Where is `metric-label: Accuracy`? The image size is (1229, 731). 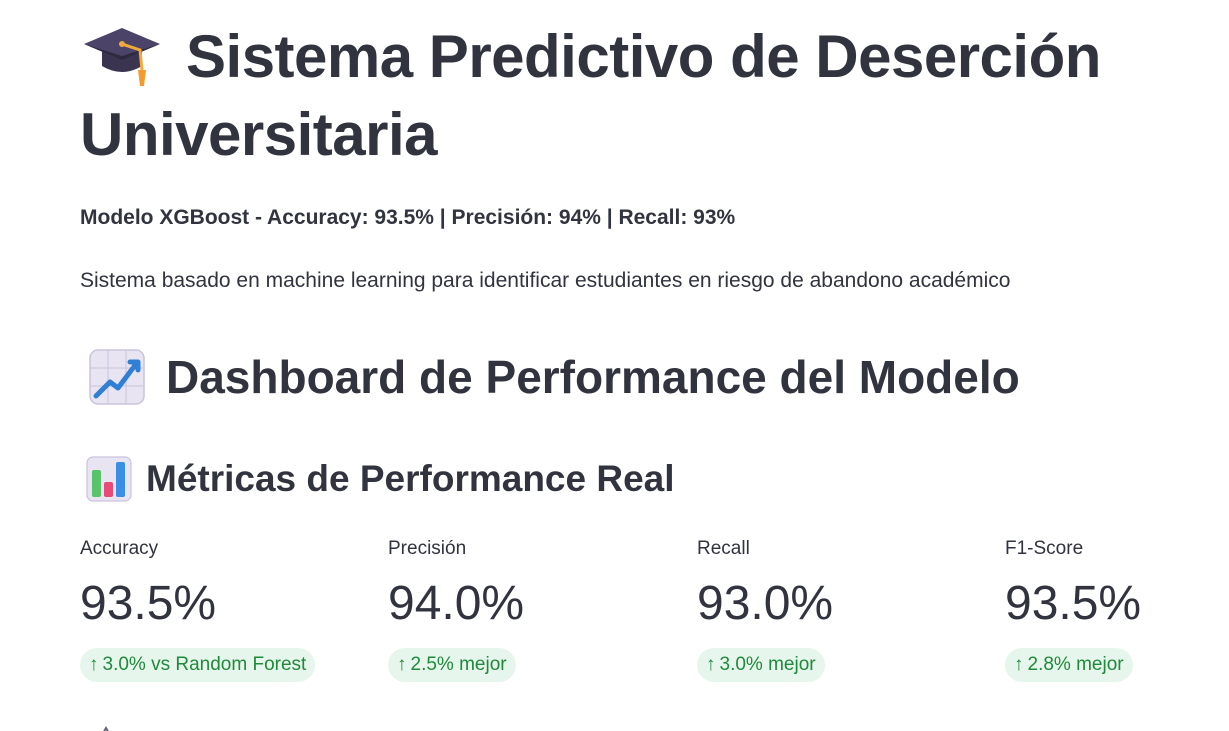 metric-label: Accuracy is located at coordinates (119, 548).